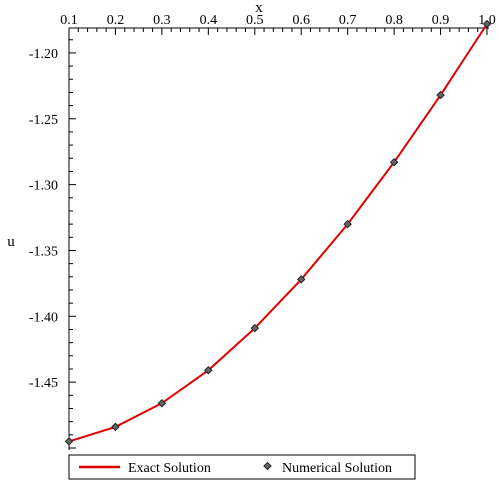 The height and width of the screenshot is (483, 500). Describe the element at coordinates (116, 20) in the screenshot. I see `x-tick-label: 0.2` at that location.